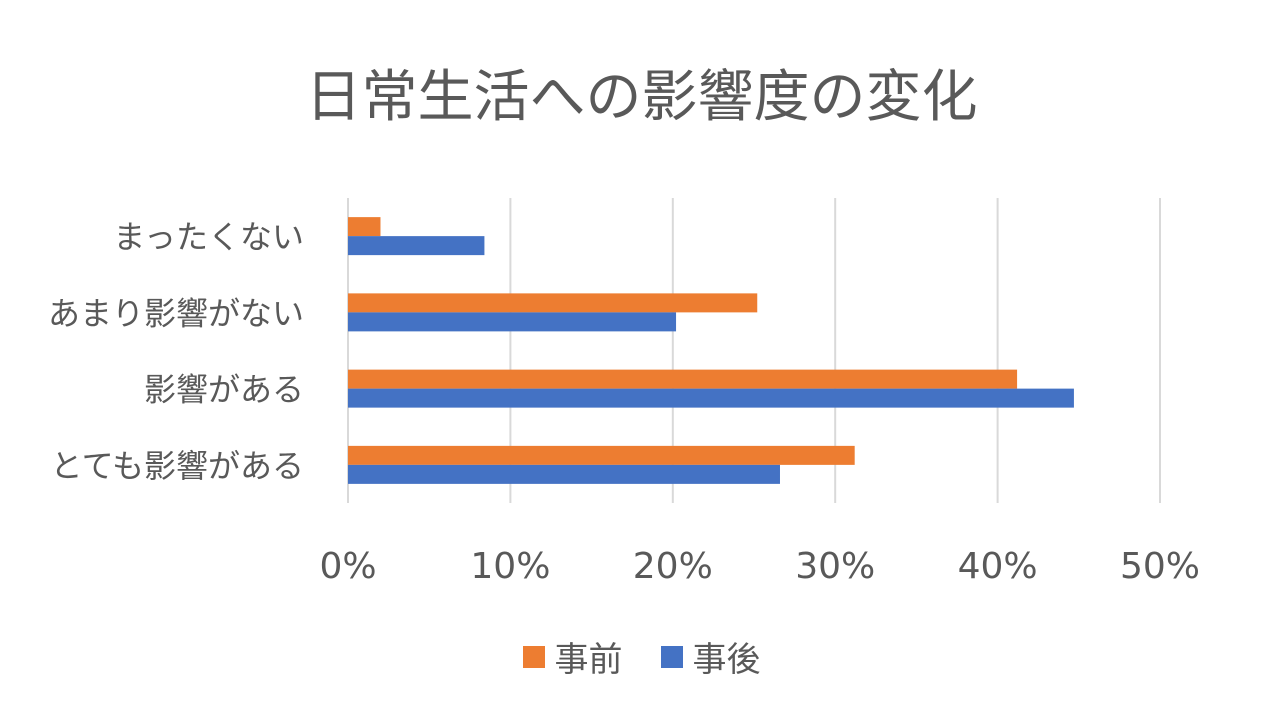 This screenshot has height=722, width=1283. Describe the element at coordinates (641, 656) in the screenshot. I see `legend: 事前 事後` at that location.